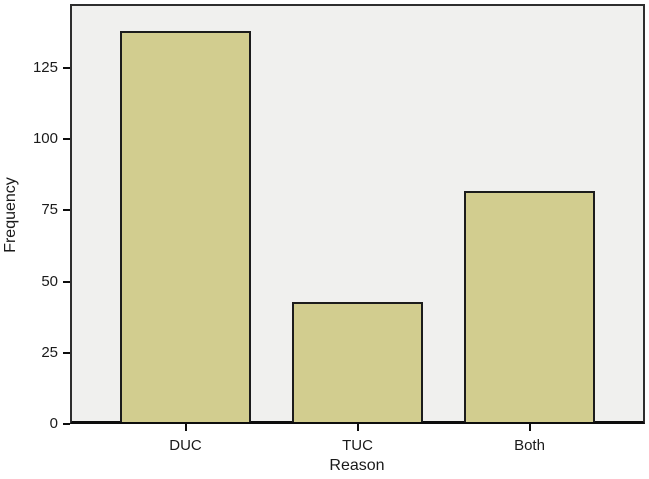  I want to click on x-axis-title: Reason, so click(357, 465).